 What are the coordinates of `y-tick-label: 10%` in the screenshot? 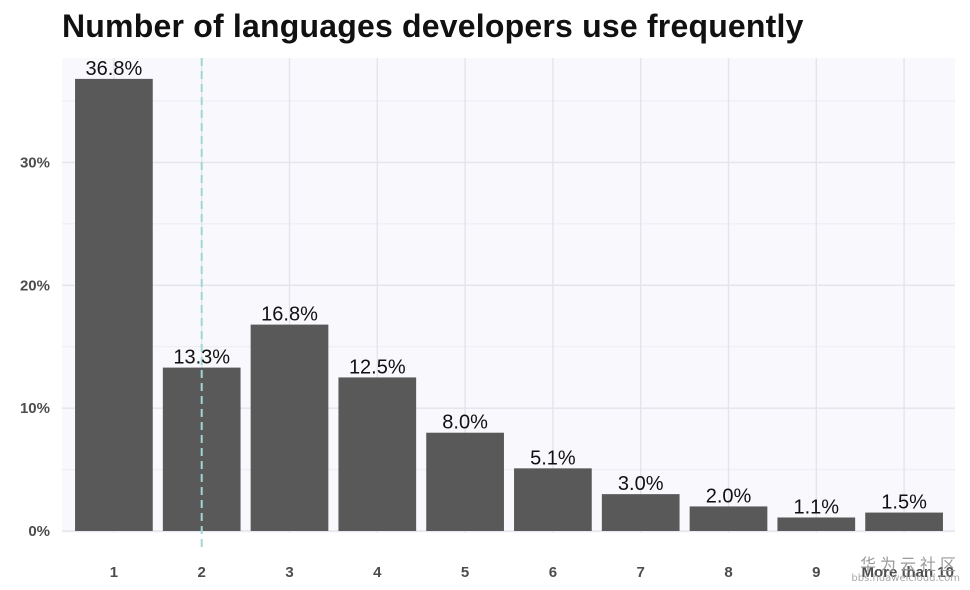 It's located at (35, 408).